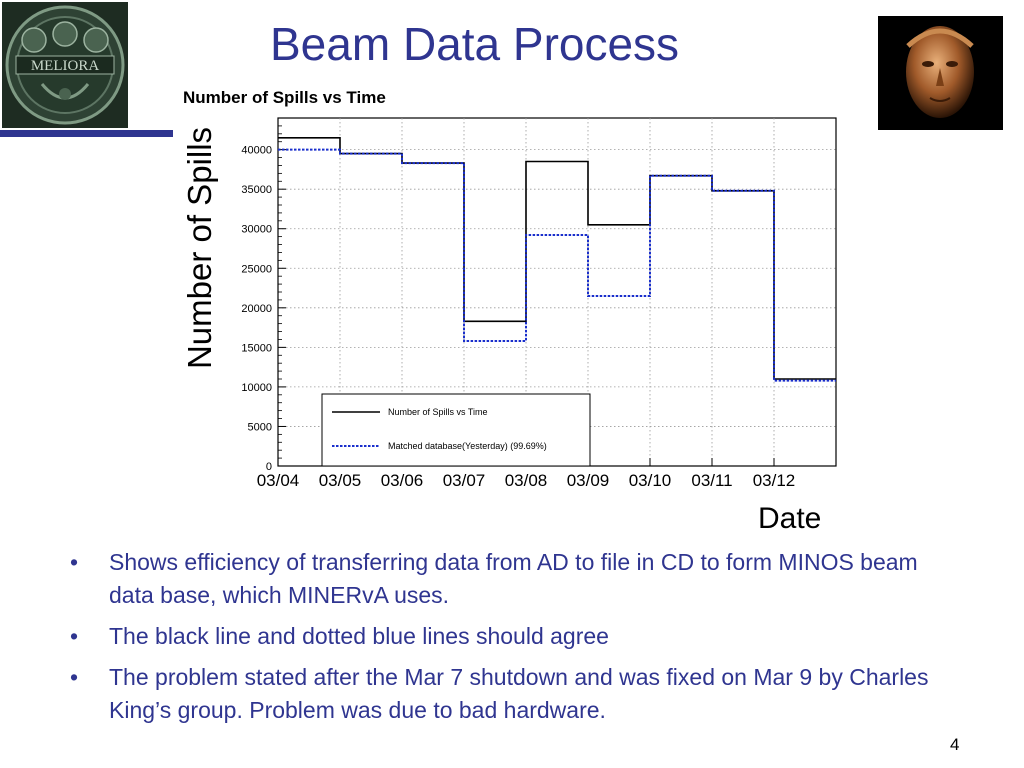 This screenshot has height=768, width=1024. I want to click on x-tick-label: 03/08, so click(526, 480).